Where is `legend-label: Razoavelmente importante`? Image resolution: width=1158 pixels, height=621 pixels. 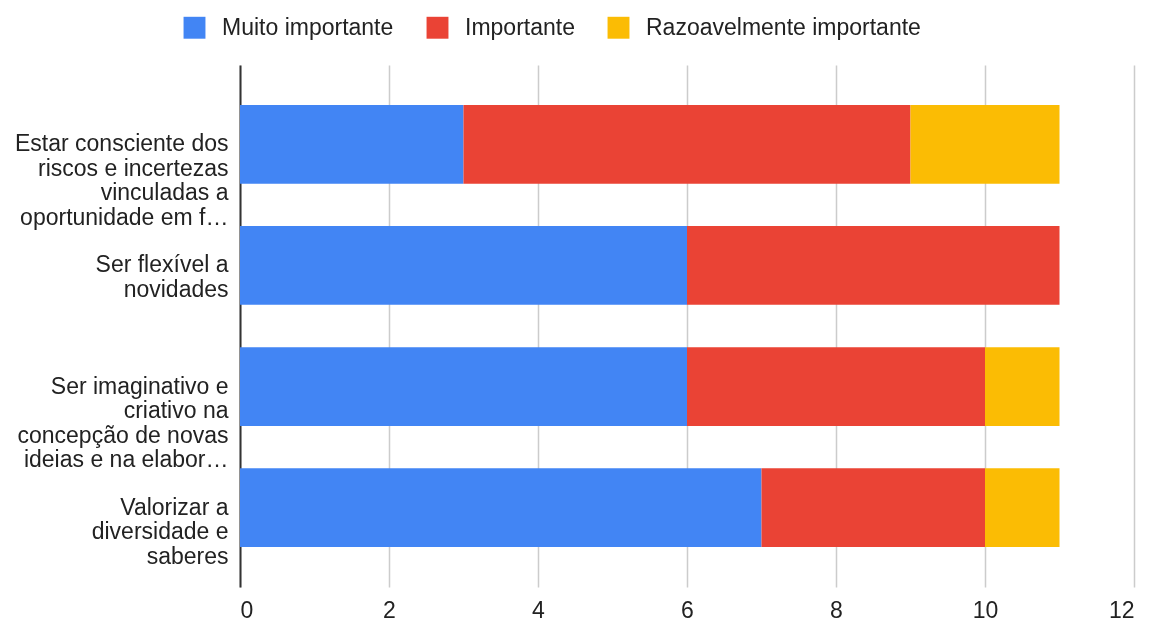 legend-label: Razoavelmente importante is located at coordinates (783, 26).